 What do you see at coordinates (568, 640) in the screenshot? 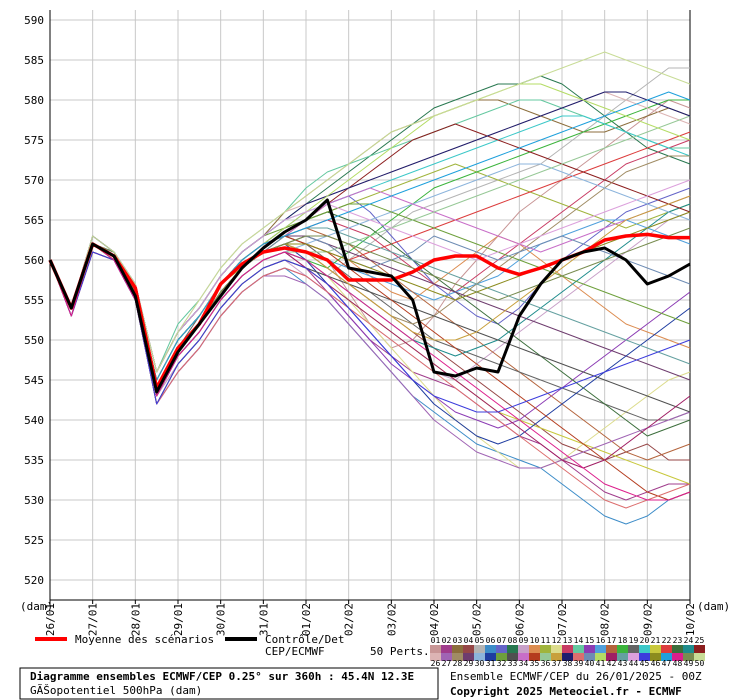
I see `legend-label: 13` at bounding box center [568, 640].